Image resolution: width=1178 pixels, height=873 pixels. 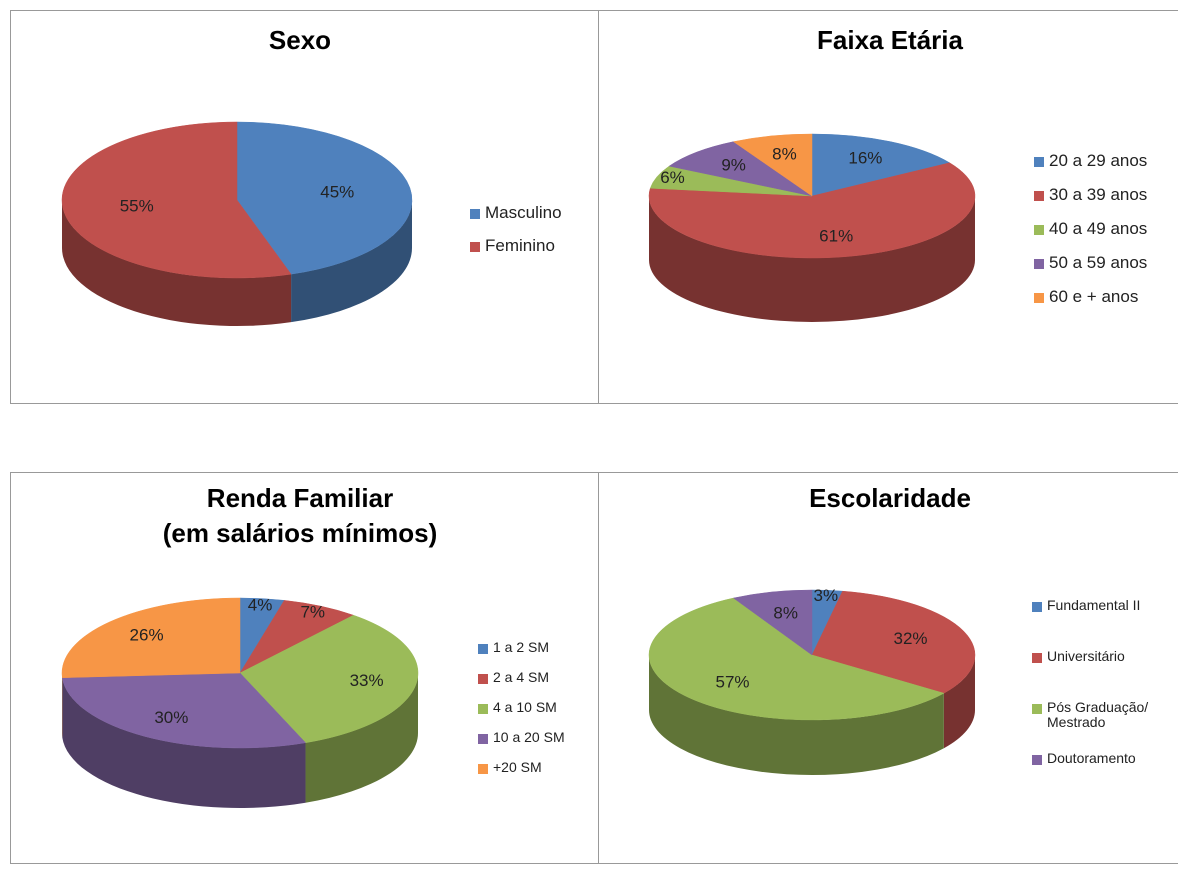 I want to click on legend-label: 50 a 59 anos, so click(x=1098, y=262).